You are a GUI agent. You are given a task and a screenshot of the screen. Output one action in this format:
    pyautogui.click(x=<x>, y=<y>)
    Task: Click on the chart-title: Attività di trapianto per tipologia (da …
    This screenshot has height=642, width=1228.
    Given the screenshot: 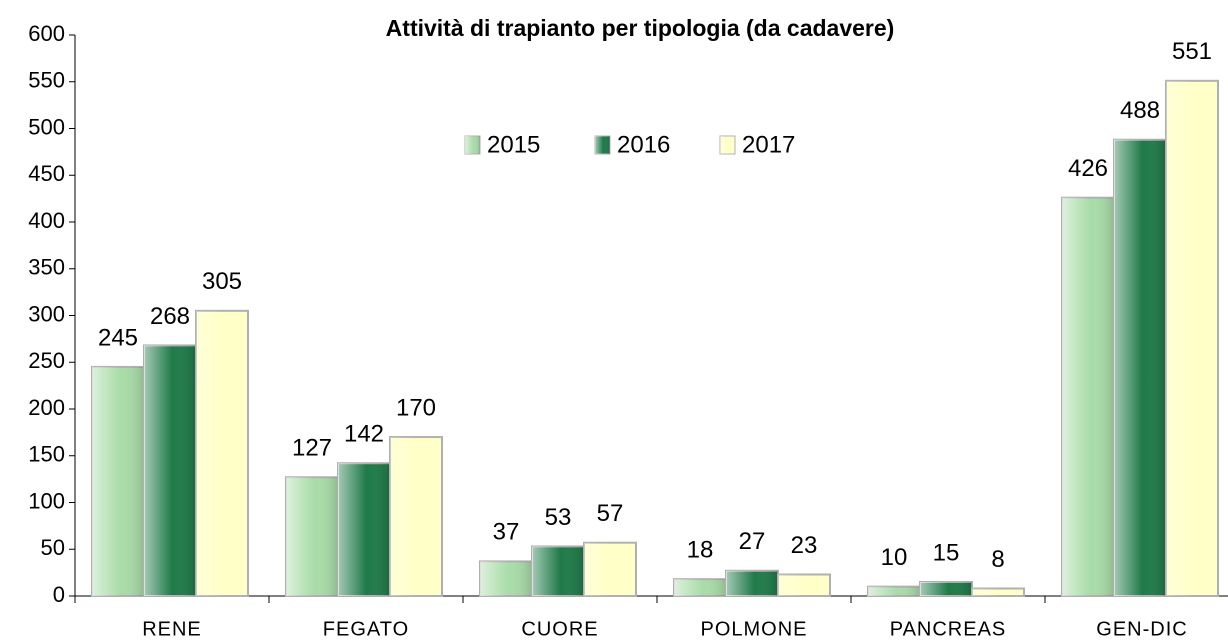 What is the action you would take?
    pyautogui.click(x=640, y=28)
    